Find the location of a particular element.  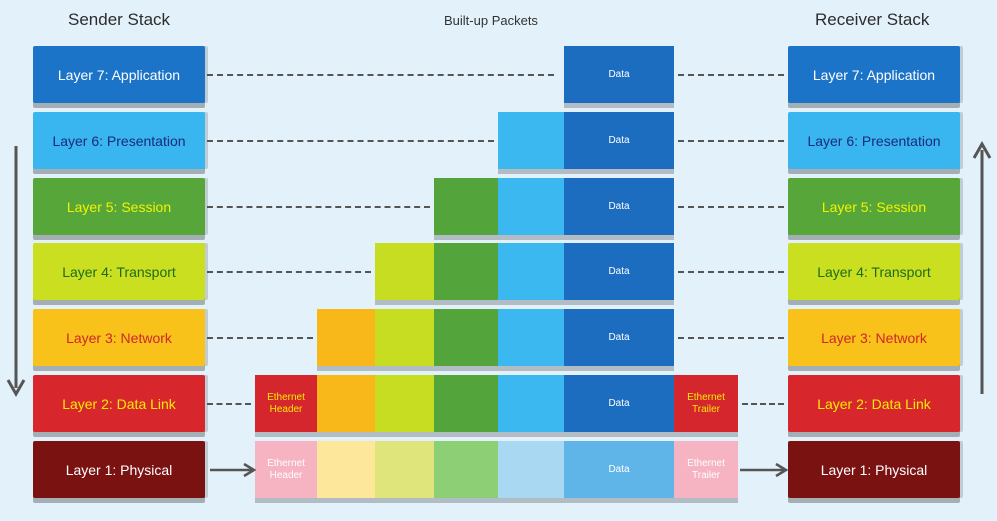

sender-layer-5: Layer 5: Session is located at coordinates (119, 206).